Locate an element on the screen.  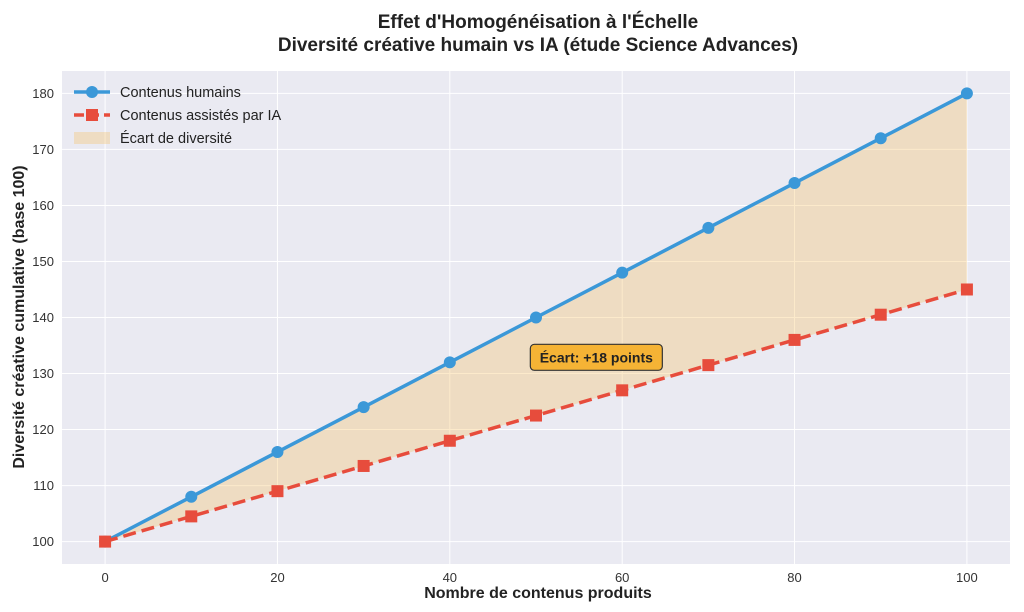
x-axis-label: Nombre de contenus produits is located at coordinates (538, 593).